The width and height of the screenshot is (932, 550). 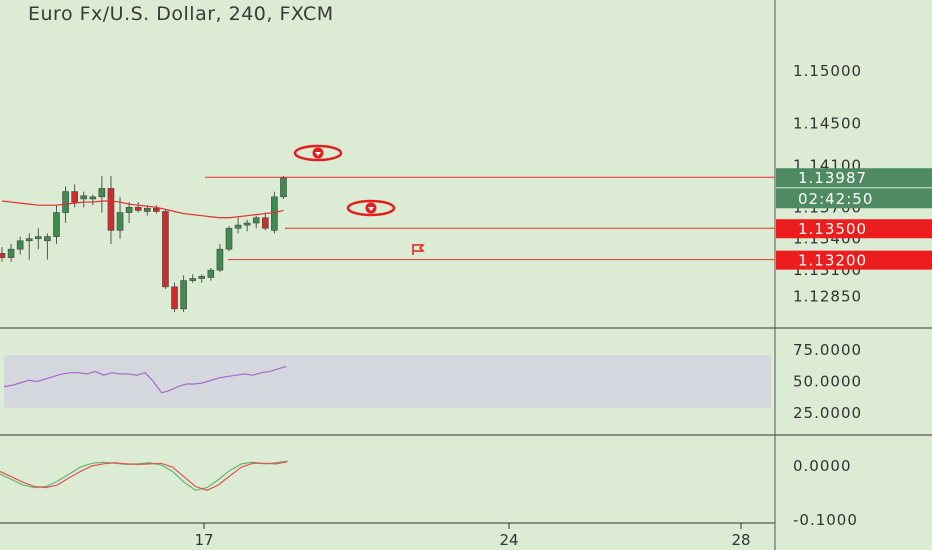 I want to click on stoch-line, so click(x=144, y=476).